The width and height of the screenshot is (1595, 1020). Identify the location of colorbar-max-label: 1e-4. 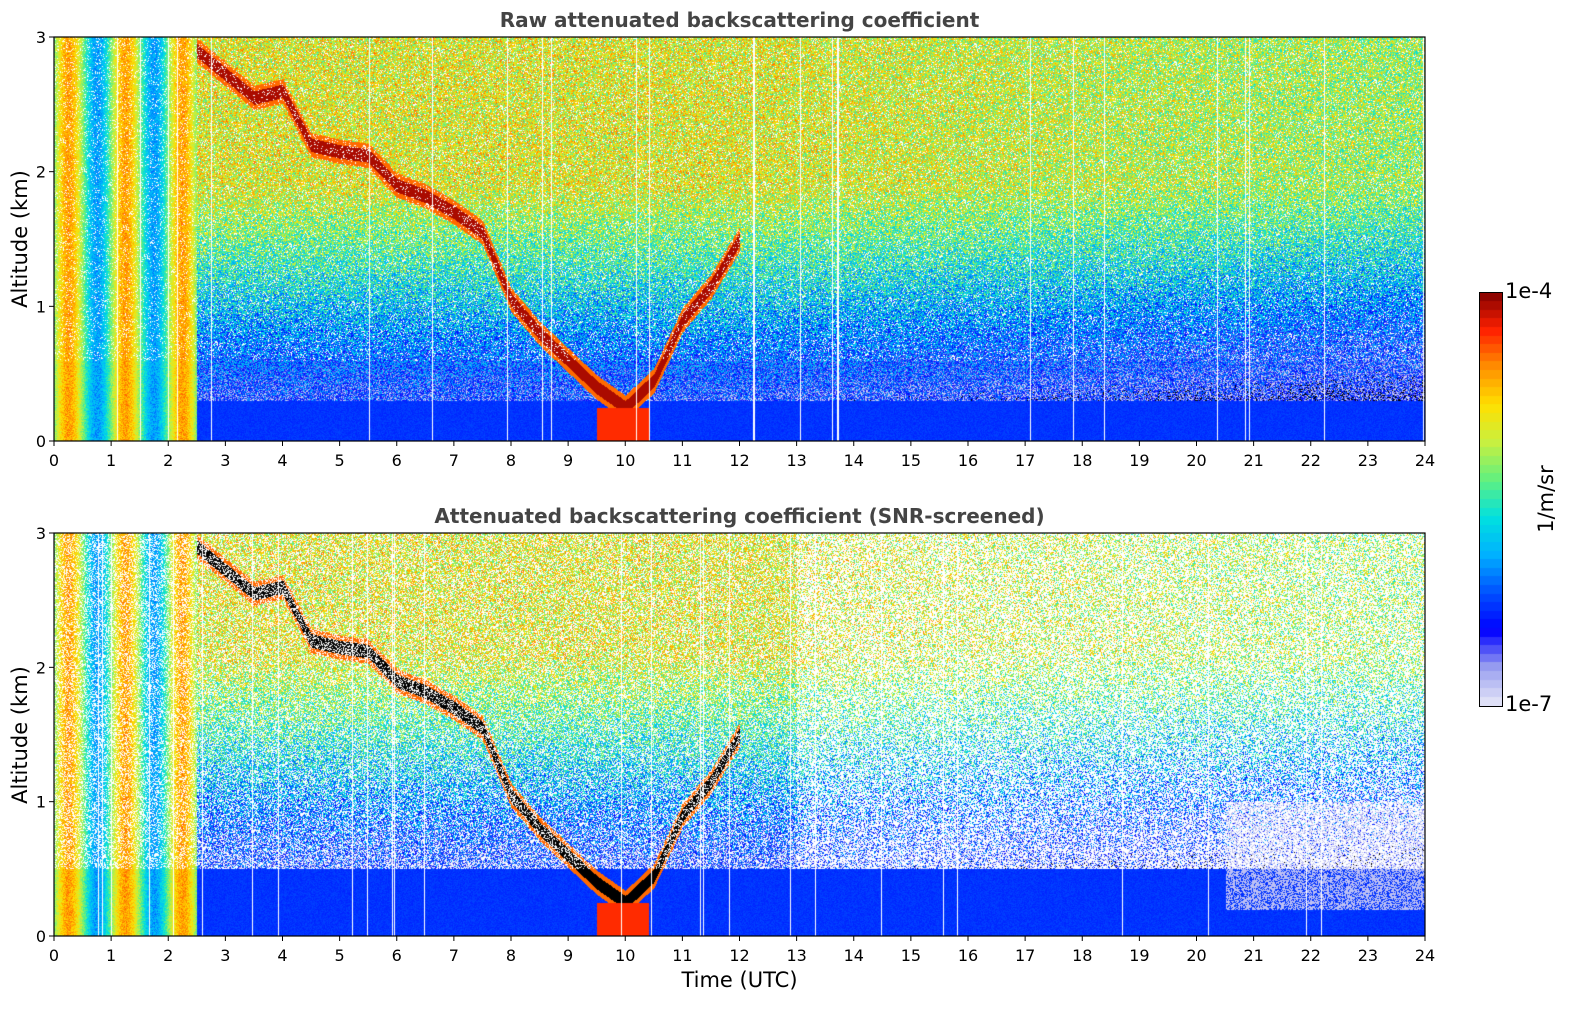
(1529, 291).